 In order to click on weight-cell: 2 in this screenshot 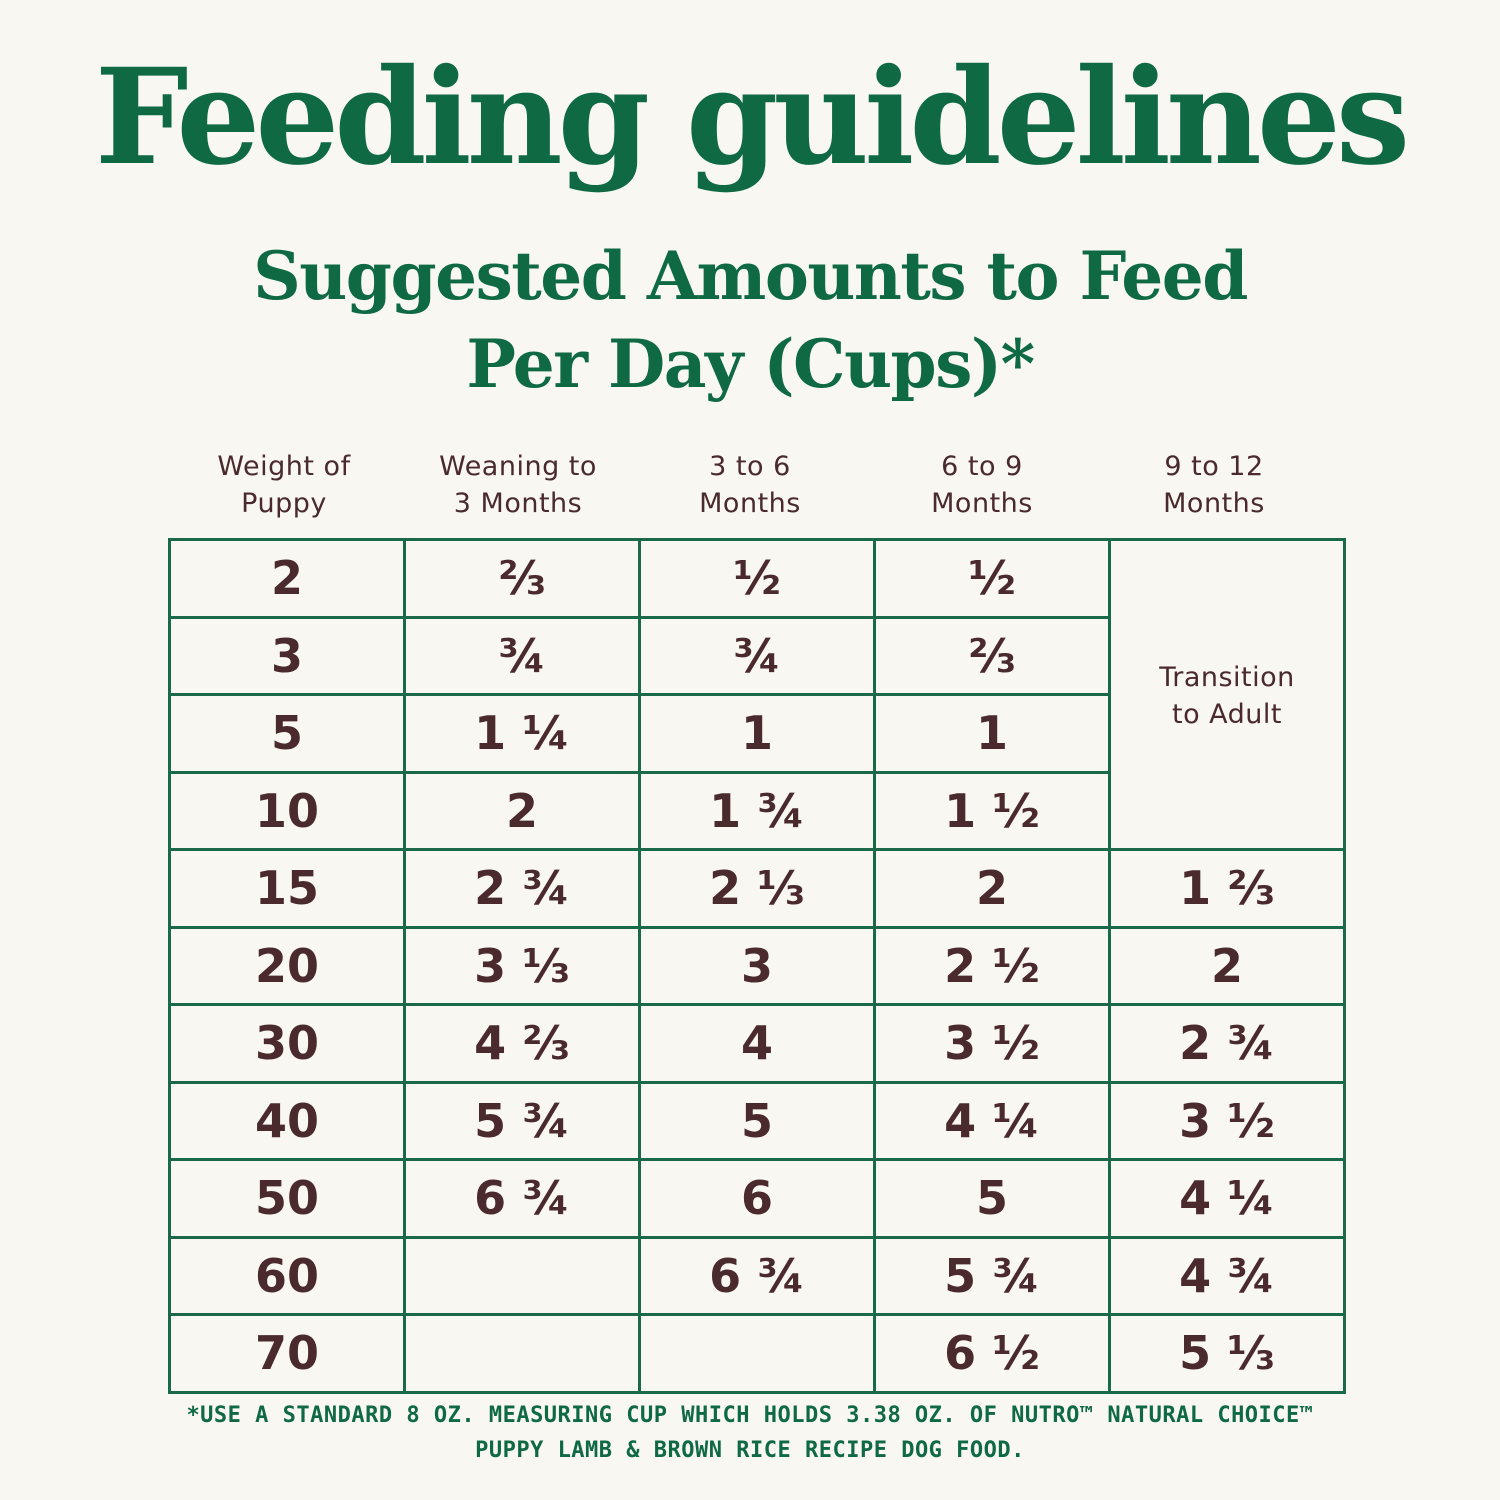, I will do `click(287, 578)`.